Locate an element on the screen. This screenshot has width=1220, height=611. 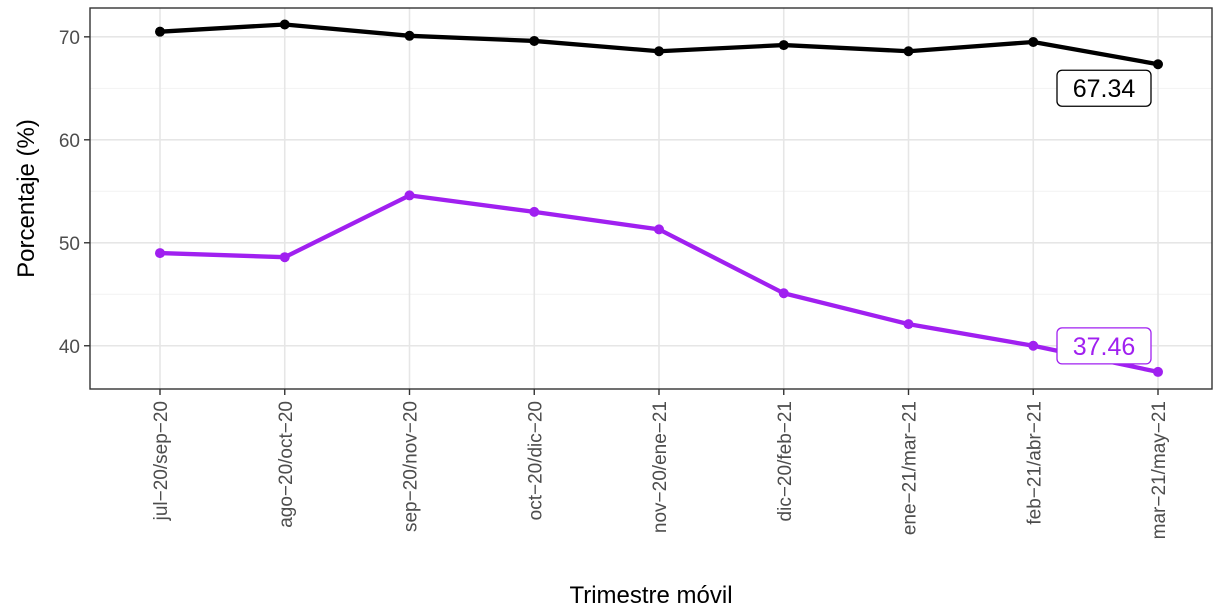
x-tick-label: dic−20/feb−21 is located at coordinates (785, 461).